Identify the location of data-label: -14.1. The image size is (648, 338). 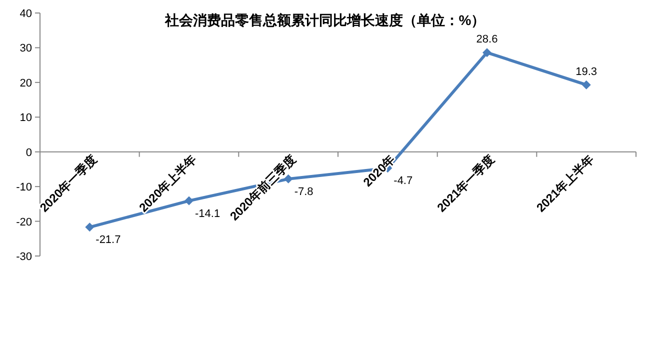
(207, 214).